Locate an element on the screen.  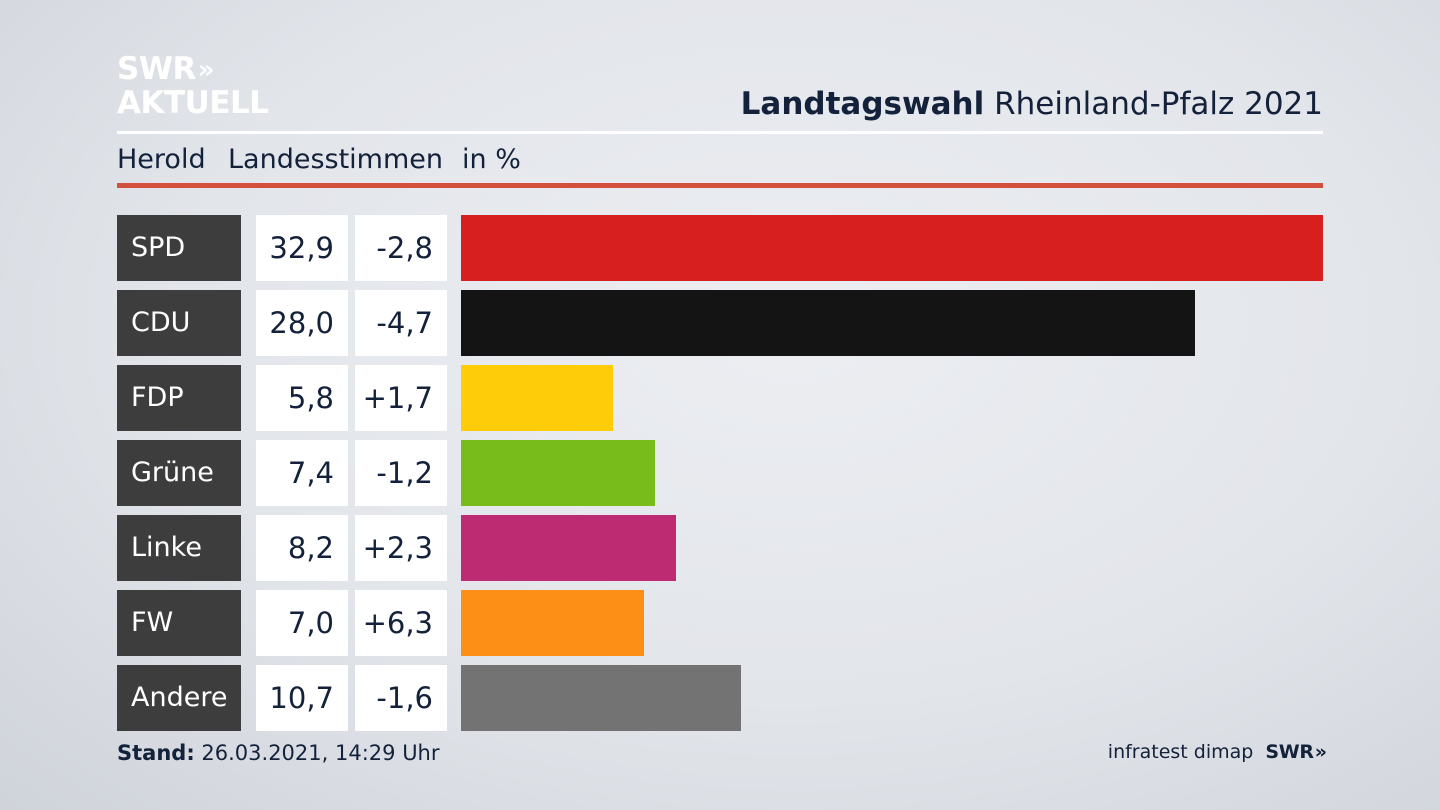
bar-fw is located at coordinates (552, 623).